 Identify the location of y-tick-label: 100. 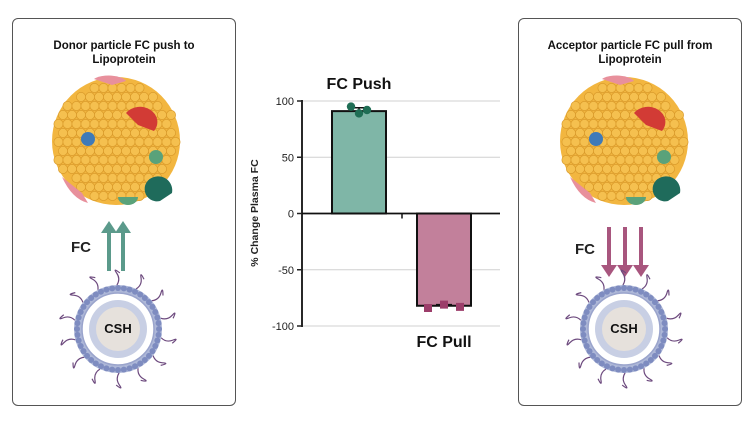
(285, 102).